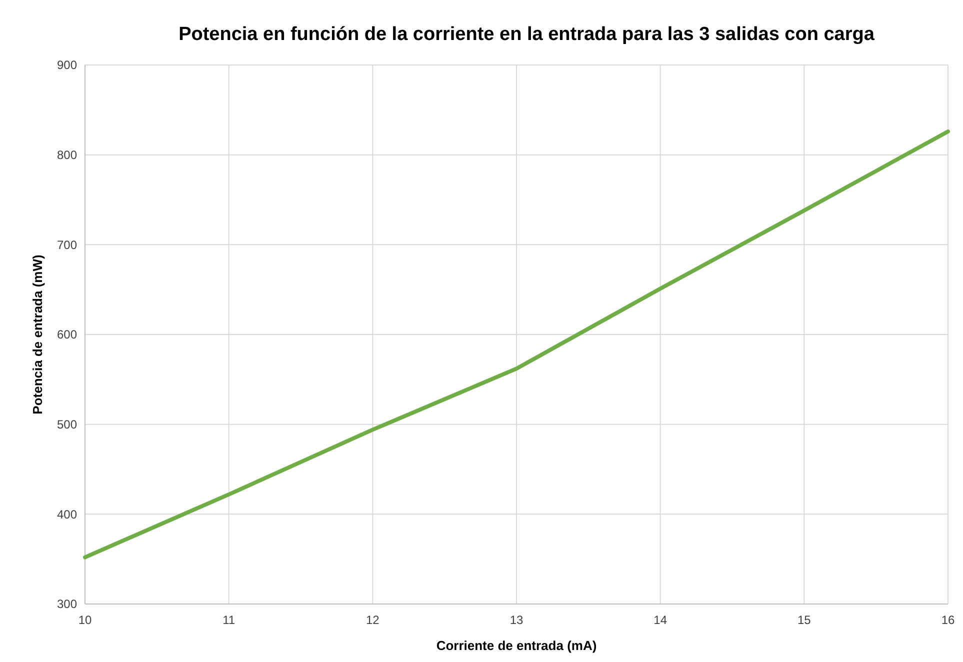 Image resolution: width=963 pixels, height=662 pixels. Describe the element at coordinates (229, 620) in the screenshot. I see `x-tick-label: 11` at that location.